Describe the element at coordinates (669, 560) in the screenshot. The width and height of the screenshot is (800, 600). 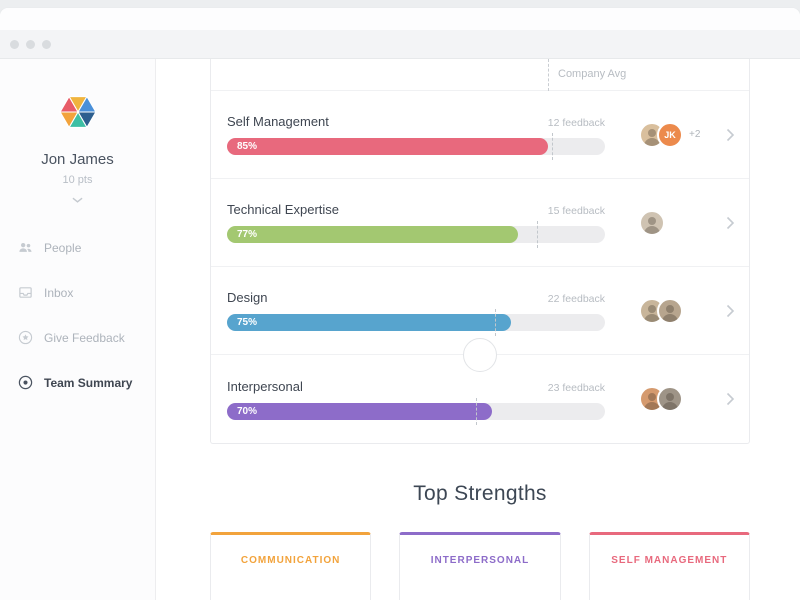
I see `strength-card-label: SELF MANAGEMENT` at that location.